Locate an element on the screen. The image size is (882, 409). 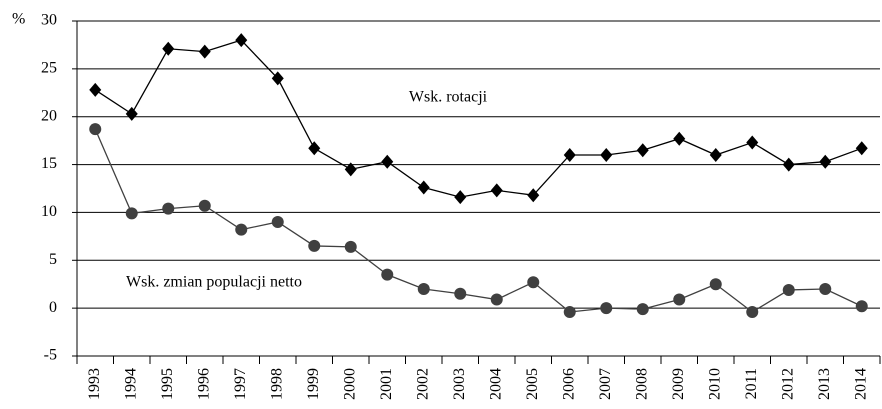
x-tick-label: 1997 is located at coordinates (240, 384).